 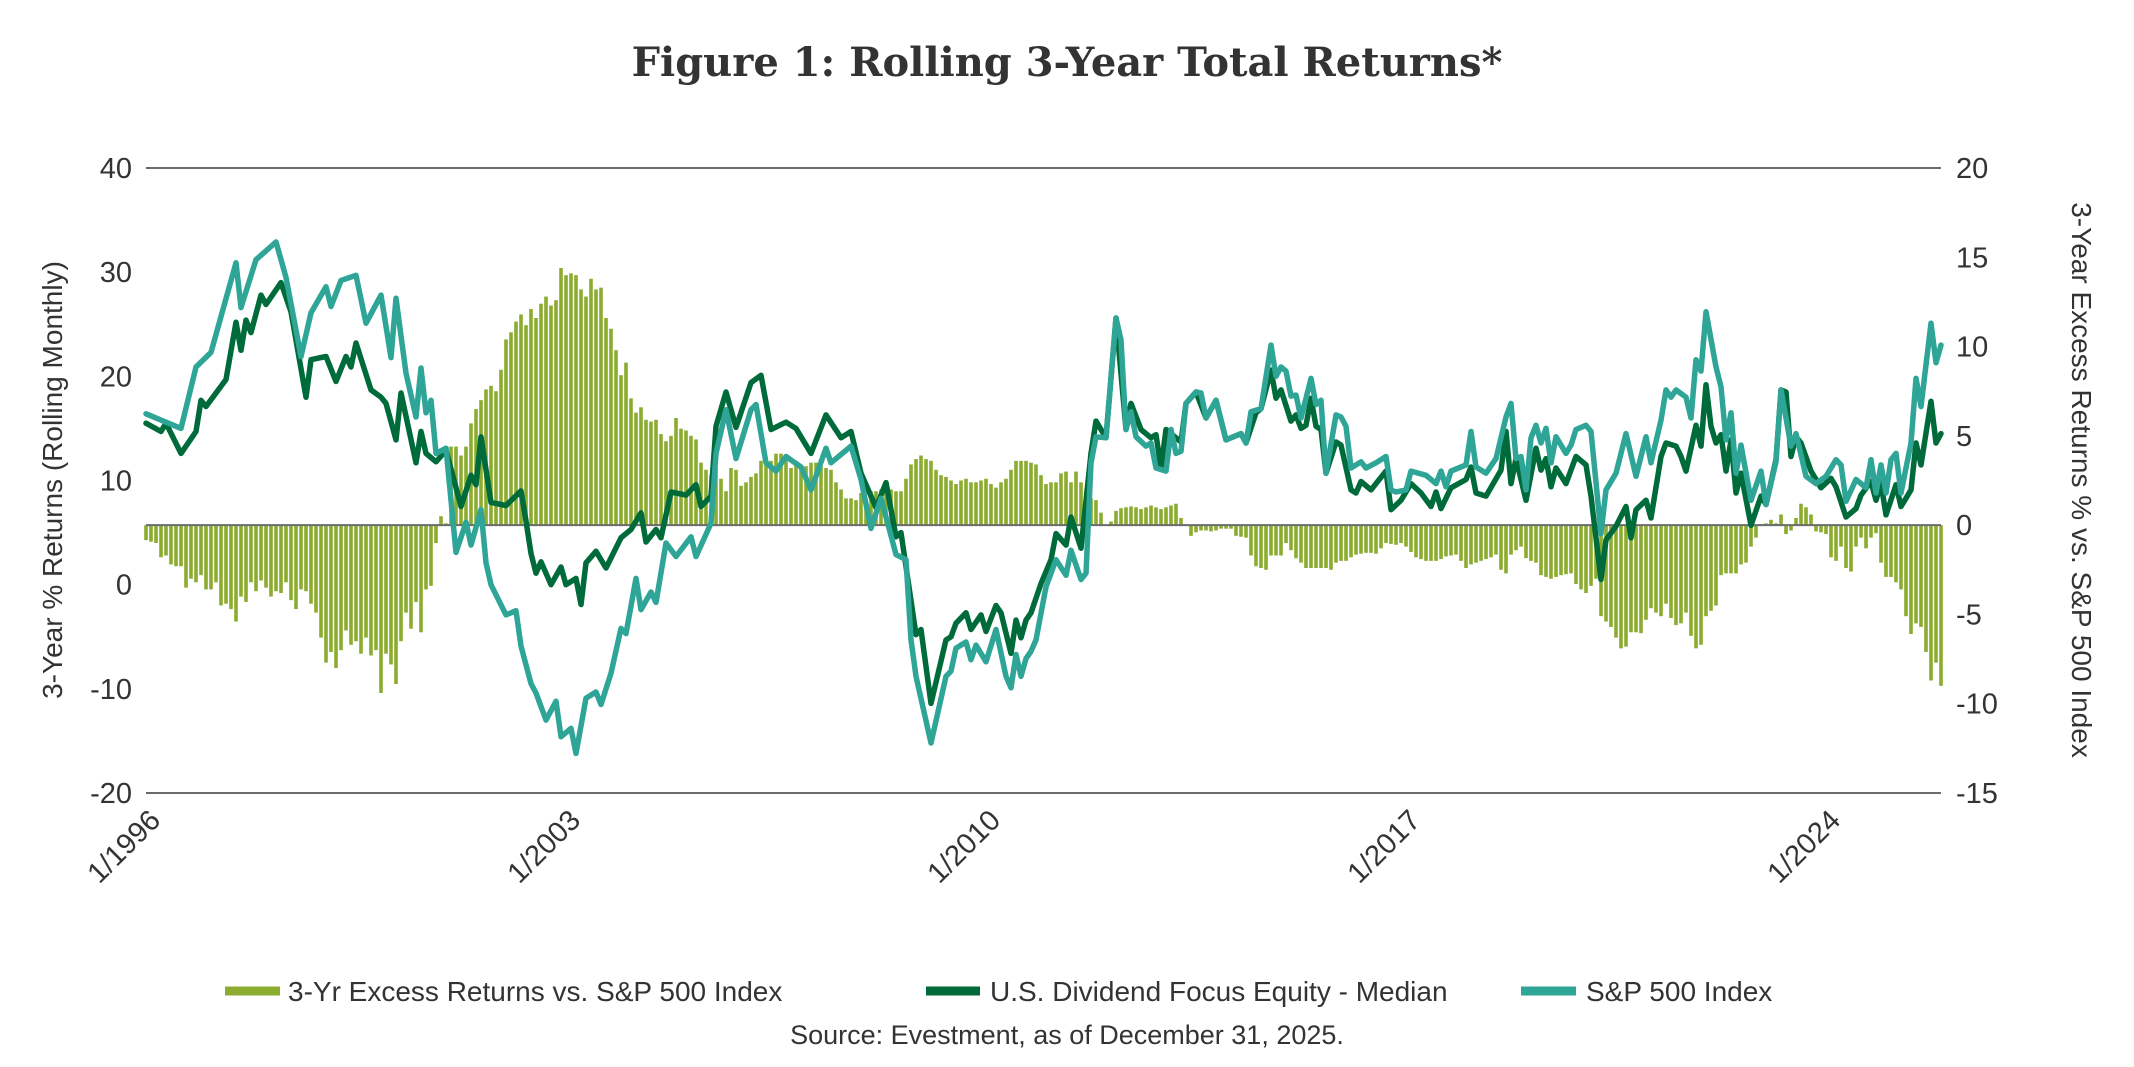 I want to click on right-tick-label: 0, so click(x=1964, y=526).